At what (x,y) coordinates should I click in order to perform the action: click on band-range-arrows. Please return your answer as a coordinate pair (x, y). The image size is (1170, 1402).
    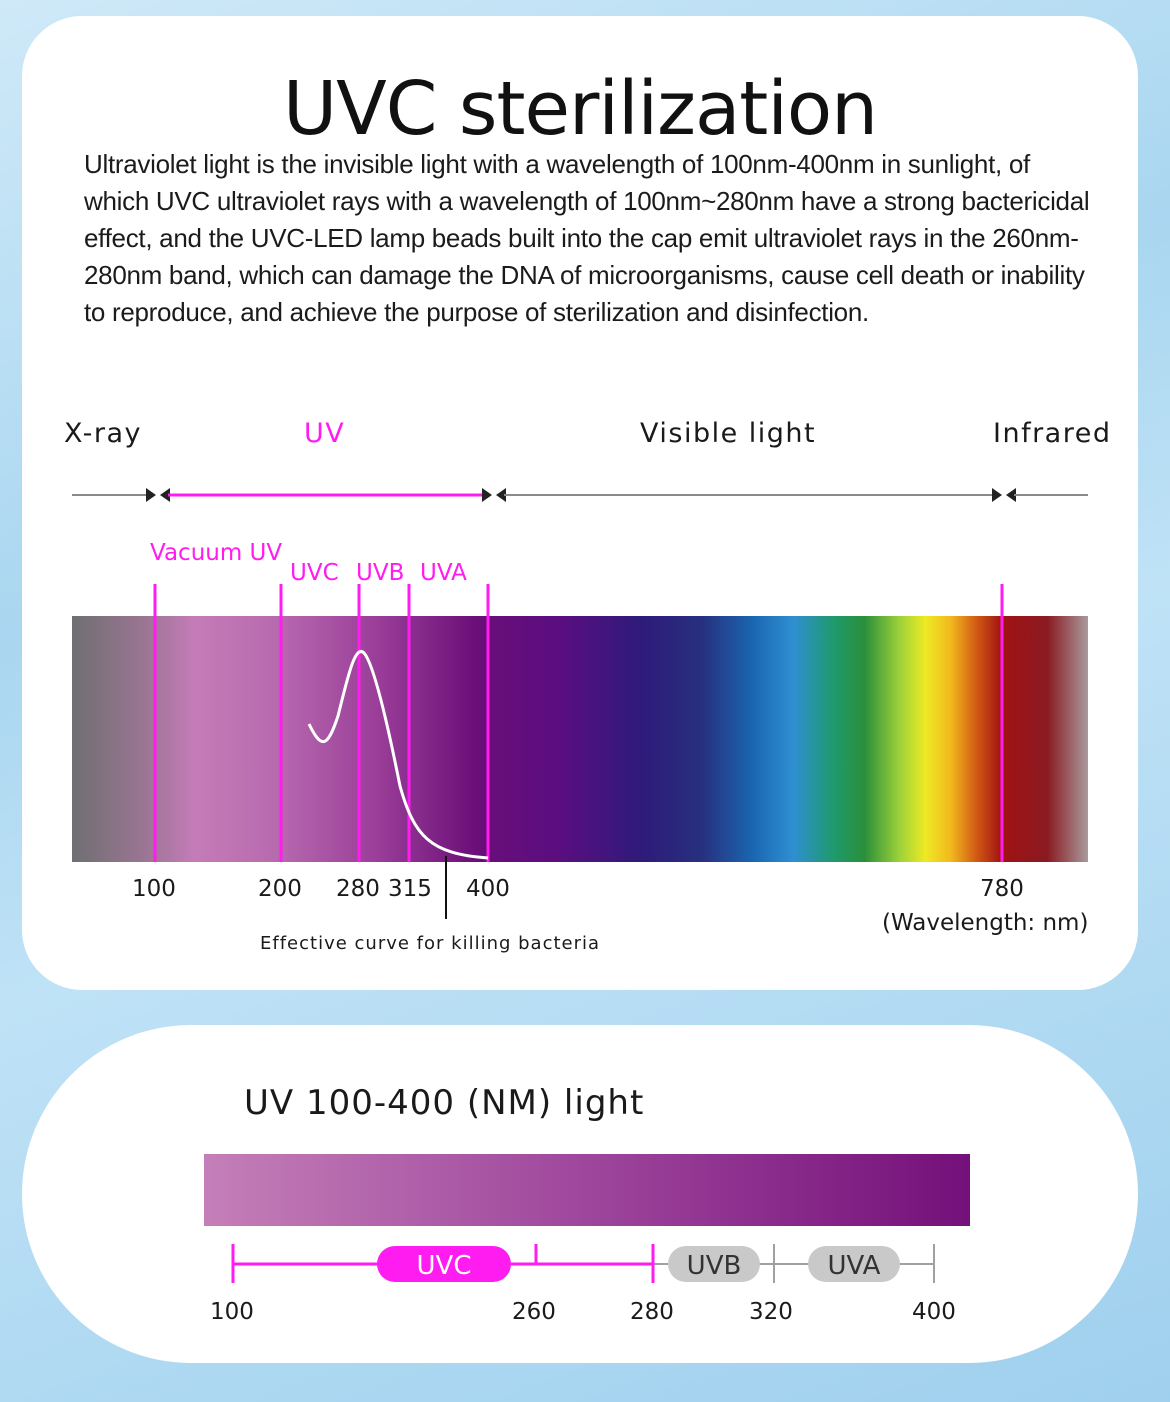
    Looking at the image, I should click on (580, 495).